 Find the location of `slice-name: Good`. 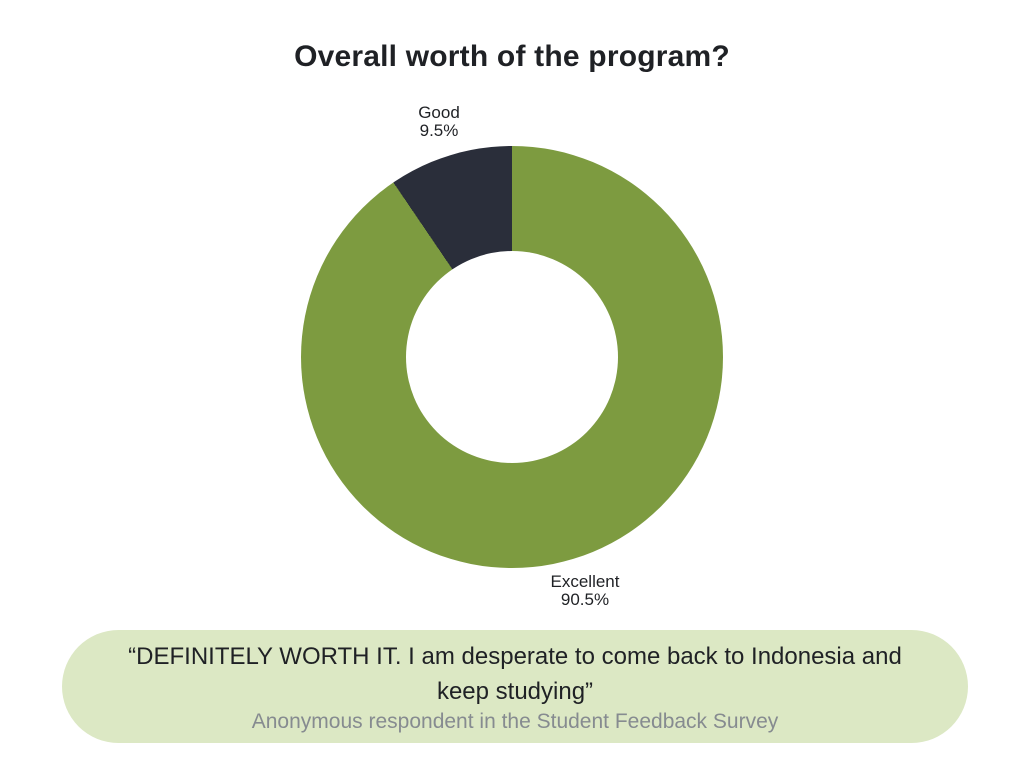

slice-name: Good is located at coordinates (439, 112).